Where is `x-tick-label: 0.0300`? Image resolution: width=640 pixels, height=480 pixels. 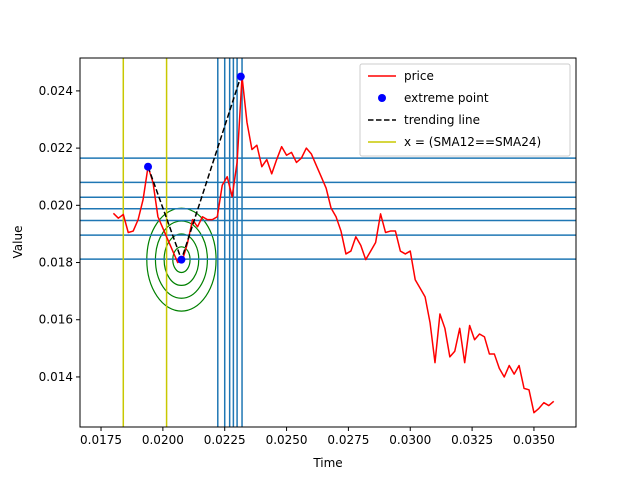 x-tick-label: 0.0300 is located at coordinates (410, 440).